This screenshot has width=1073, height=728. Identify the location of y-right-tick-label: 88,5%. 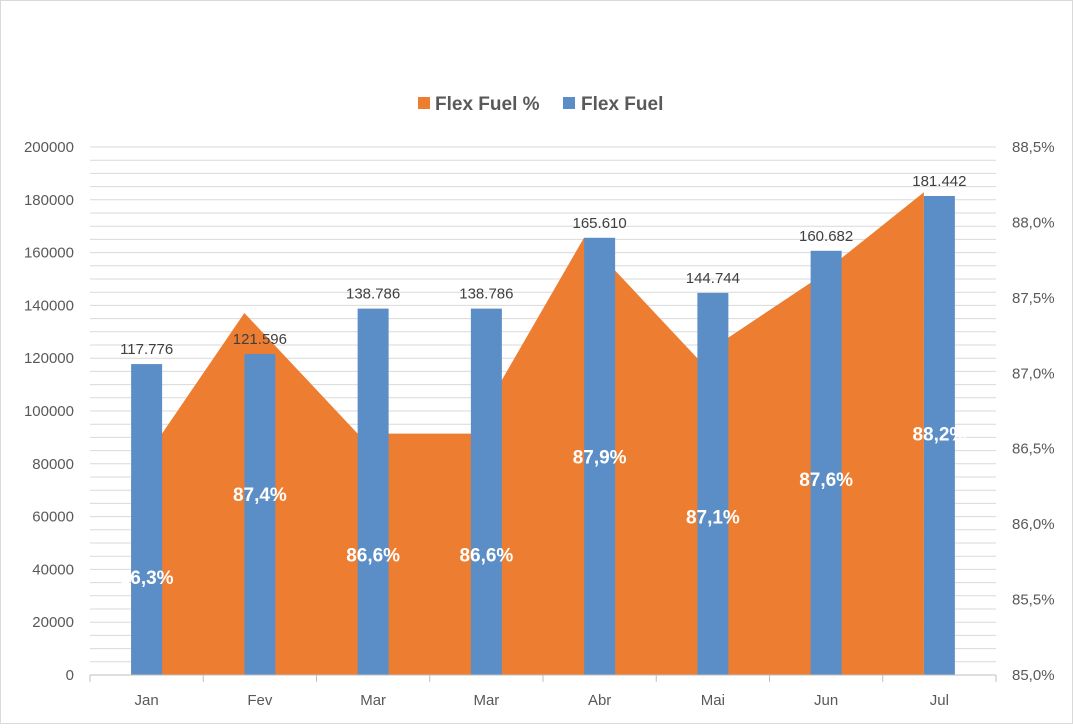
(1033, 147).